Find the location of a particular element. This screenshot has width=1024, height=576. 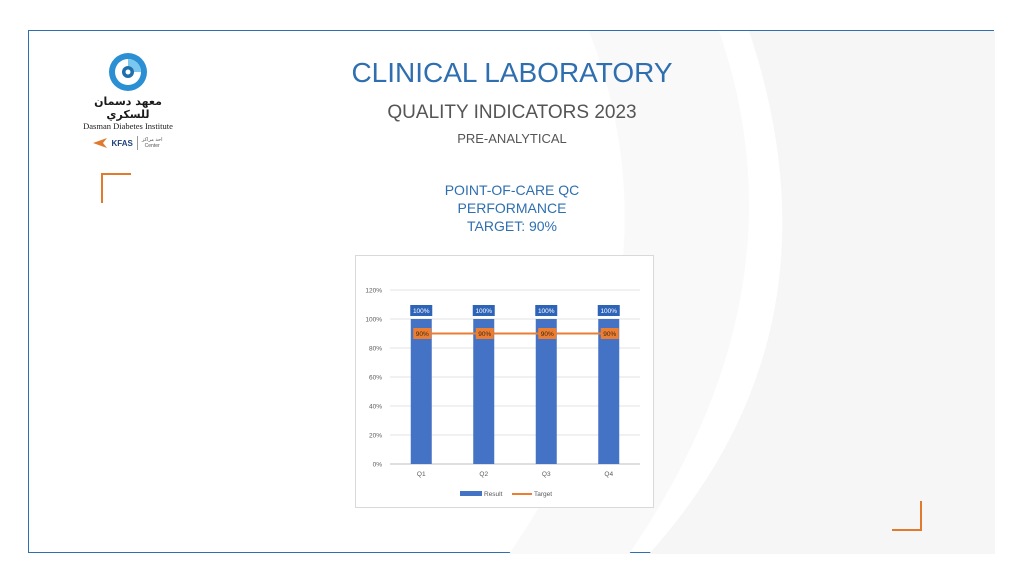

center-label: احد مراكز Center is located at coordinates (152, 143).